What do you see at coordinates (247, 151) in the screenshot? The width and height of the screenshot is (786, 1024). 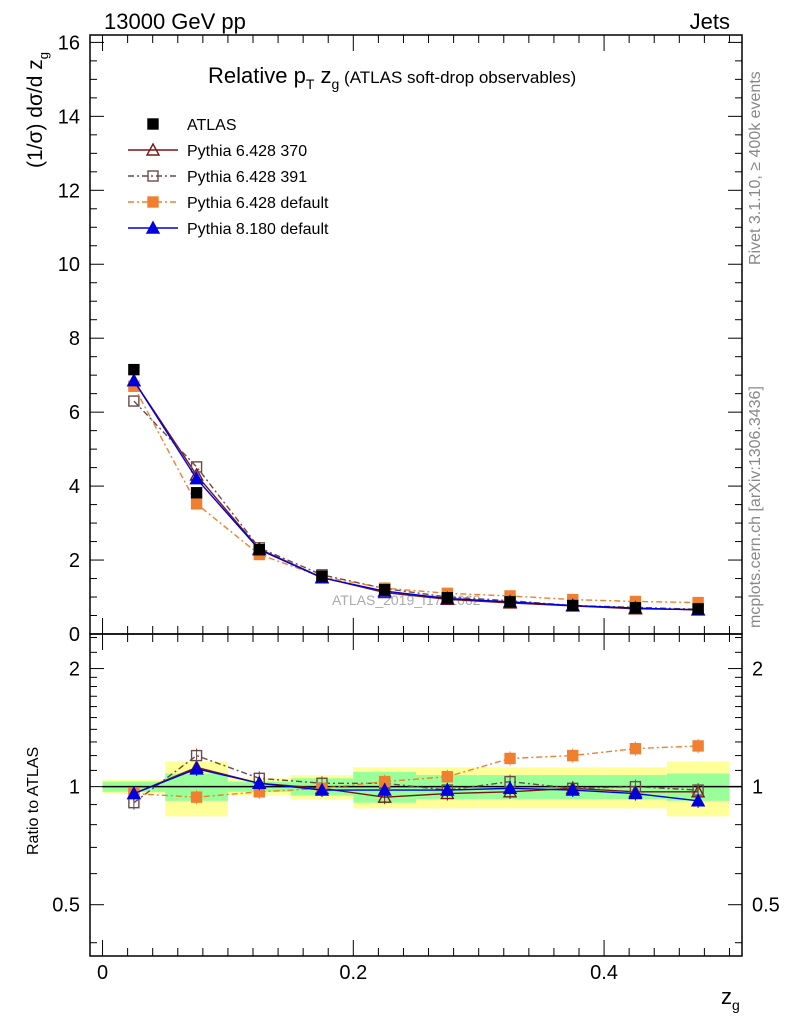 I see `legend-label-0: Pythia 6.428 370` at bounding box center [247, 151].